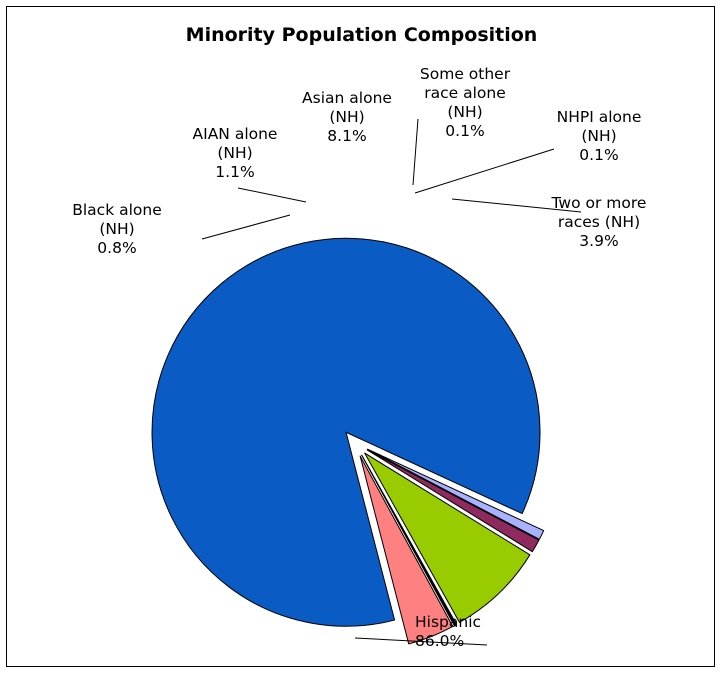 The width and height of the screenshot is (723, 673). I want to click on slice-label-2: AIAN alone (NH) 1.1%, so click(235, 153).